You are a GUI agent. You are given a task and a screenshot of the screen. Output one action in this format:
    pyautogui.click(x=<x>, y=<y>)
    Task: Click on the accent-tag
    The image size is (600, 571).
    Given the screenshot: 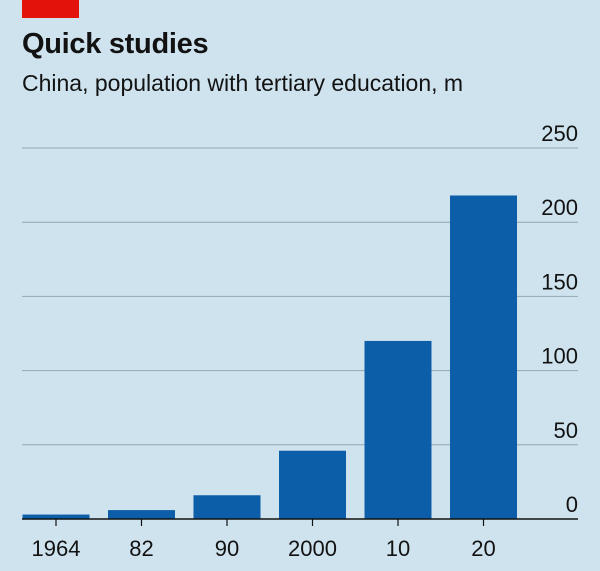 What is the action you would take?
    pyautogui.click(x=50, y=9)
    